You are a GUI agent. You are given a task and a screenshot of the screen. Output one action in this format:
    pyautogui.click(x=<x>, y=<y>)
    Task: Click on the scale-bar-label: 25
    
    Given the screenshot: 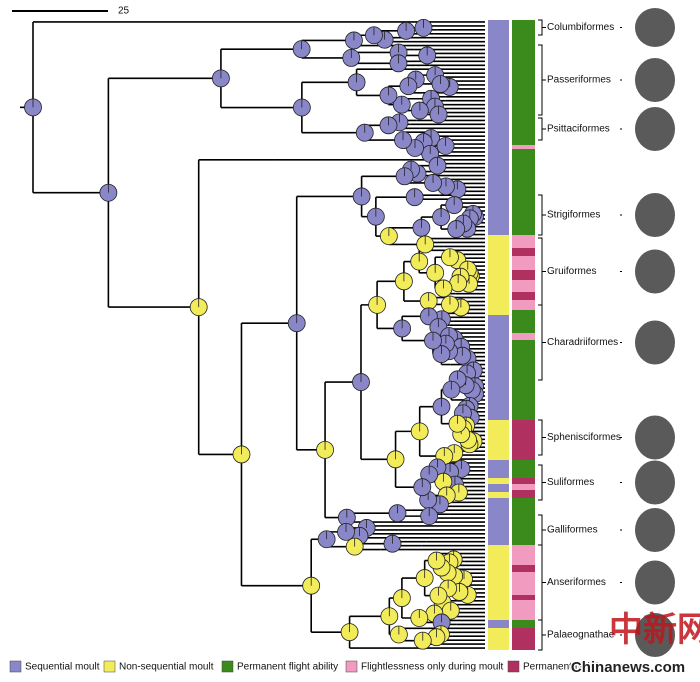 What is the action you would take?
    pyautogui.click(x=124, y=11)
    